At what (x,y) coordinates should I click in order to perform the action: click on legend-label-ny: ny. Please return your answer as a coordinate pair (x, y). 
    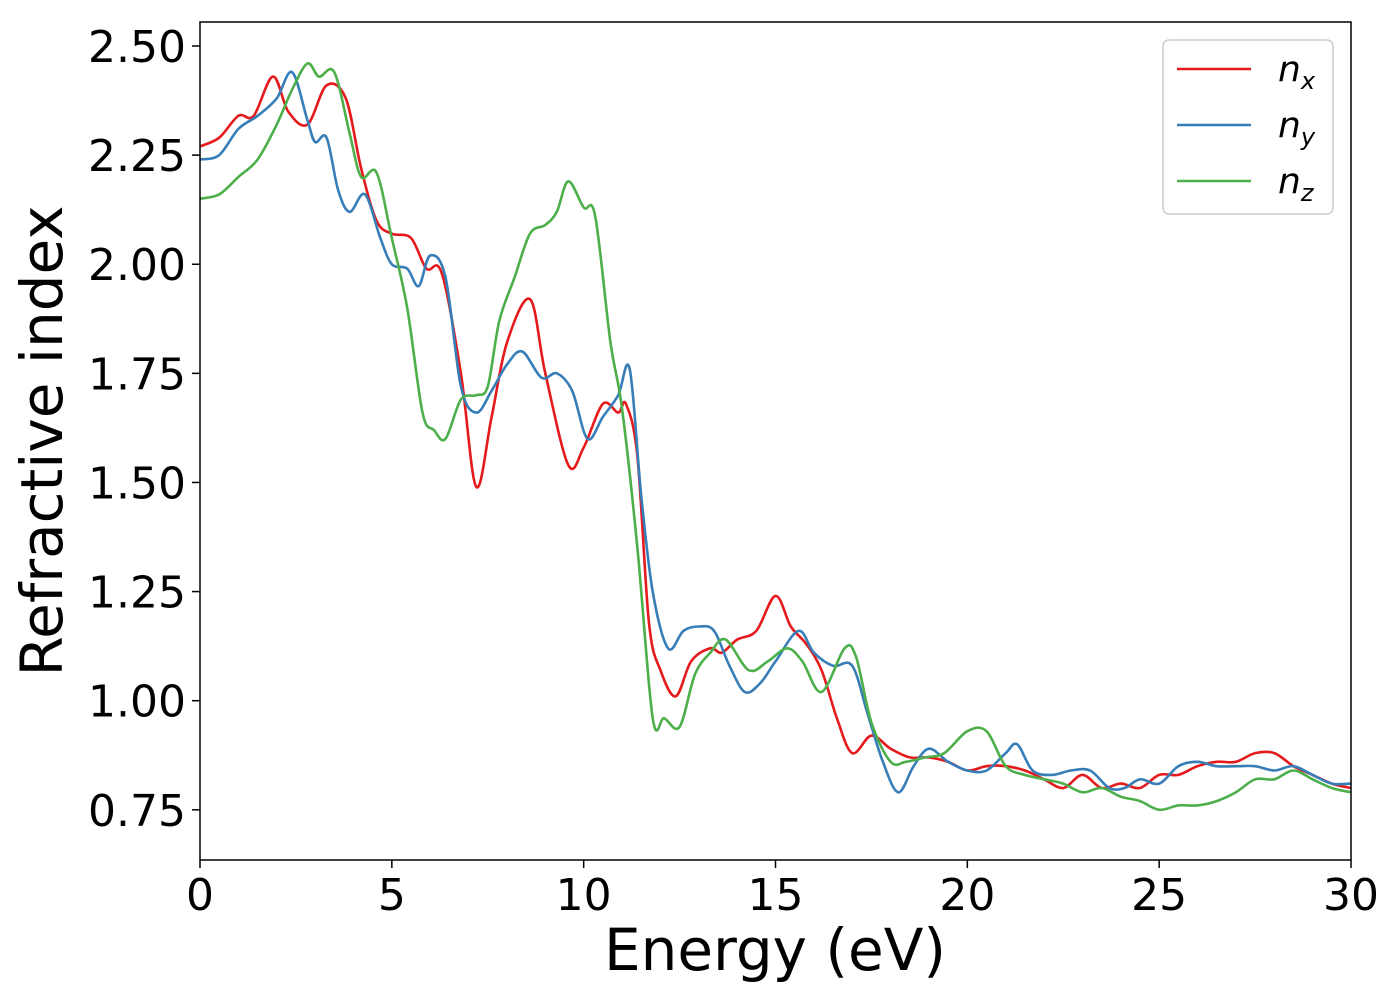
    Looking at the image, I should click on (1297, 128).